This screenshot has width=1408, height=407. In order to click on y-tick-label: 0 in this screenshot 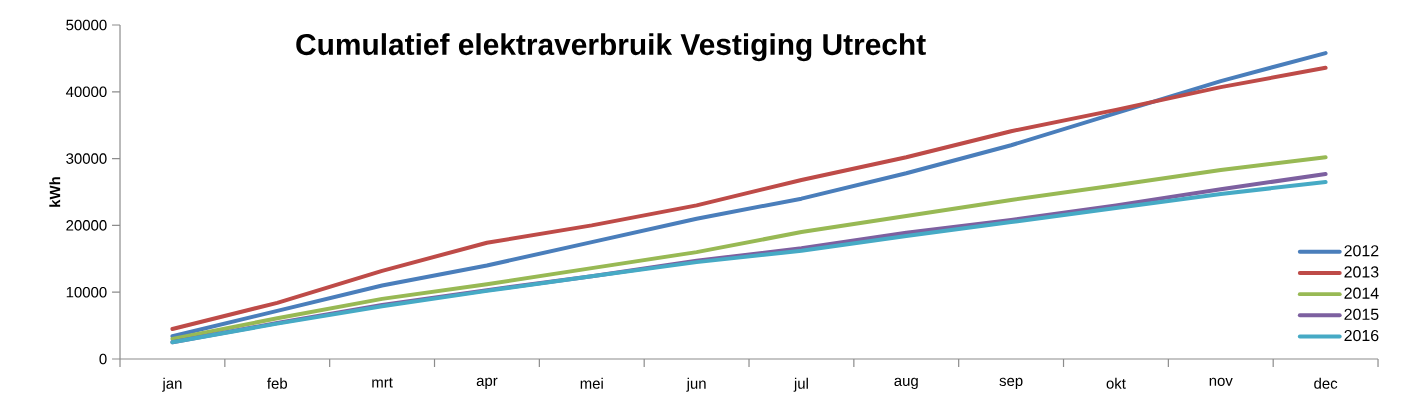, I will do `click(103, 359)`.